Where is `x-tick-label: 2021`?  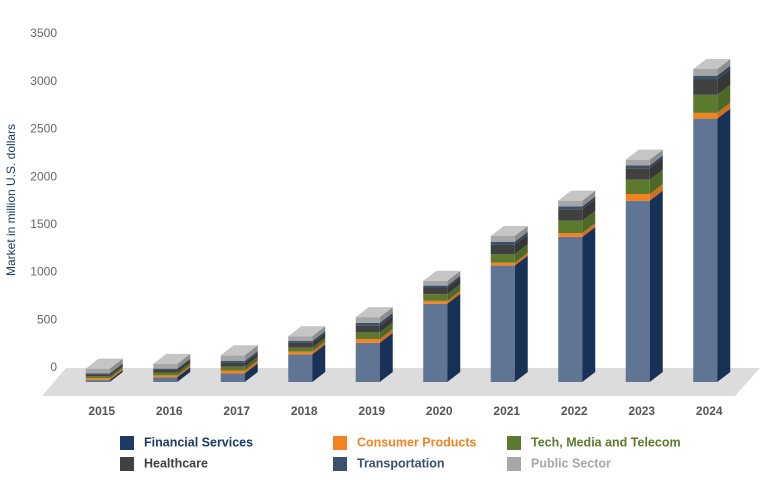 x-tick-label: 2021 is located at coordinates (506, 411).